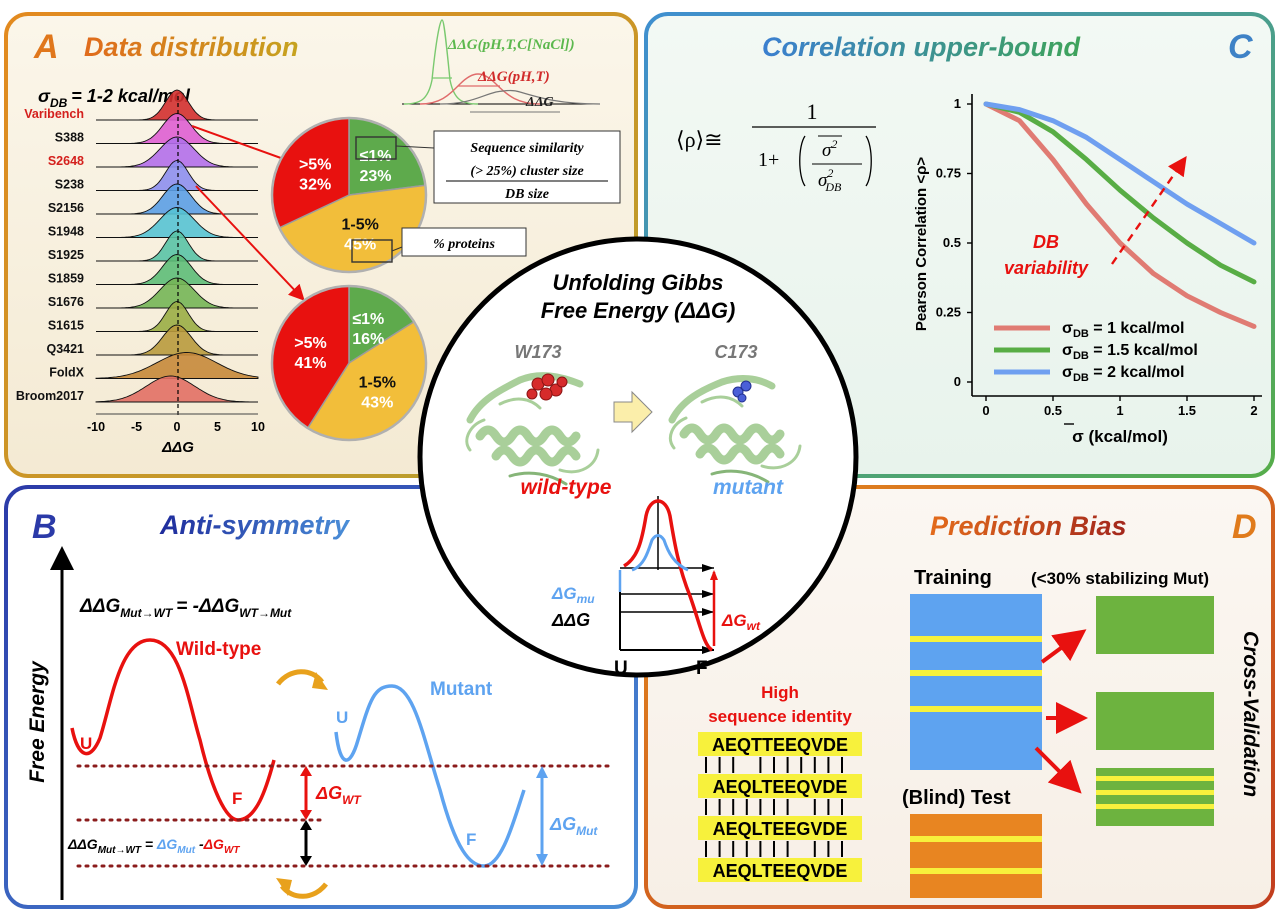  What do you see at coordinates (66, 232) in the screenshot?
I see `dataset-label: S1948` at bounding box center [66, 232].